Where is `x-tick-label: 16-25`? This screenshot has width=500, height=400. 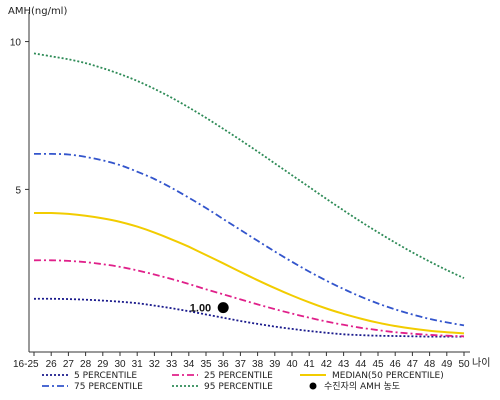 x-tick-label: 16-25 is located at coordinates (26, 364).